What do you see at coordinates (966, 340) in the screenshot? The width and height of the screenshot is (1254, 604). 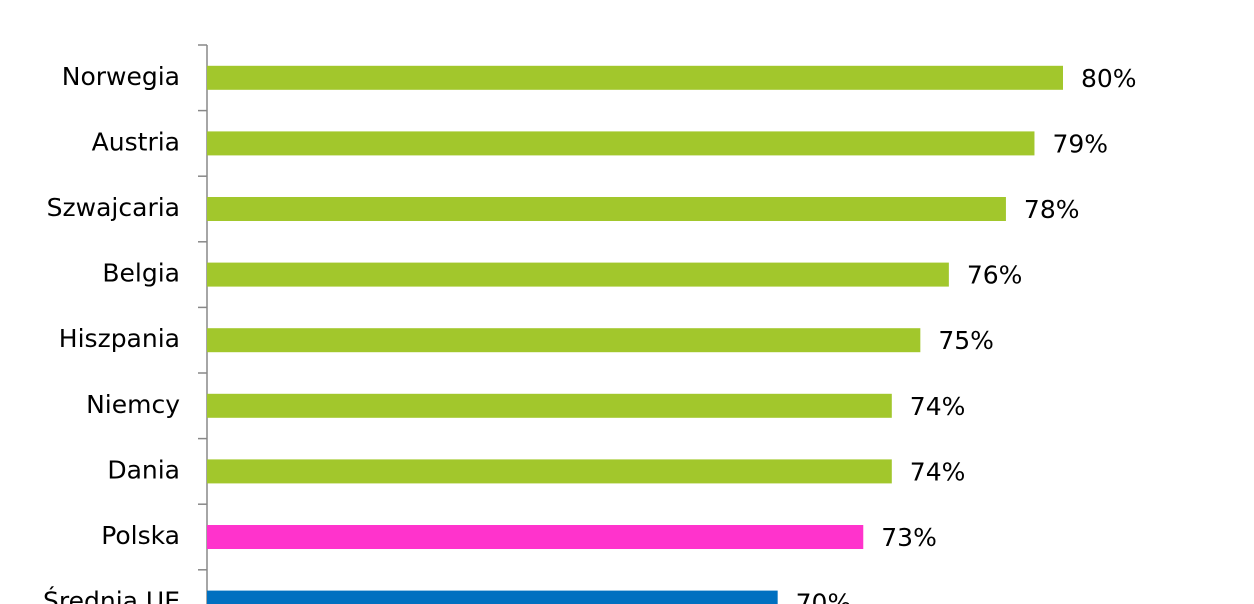 I see `value-label: 75%` at bounding box center [966, 340].